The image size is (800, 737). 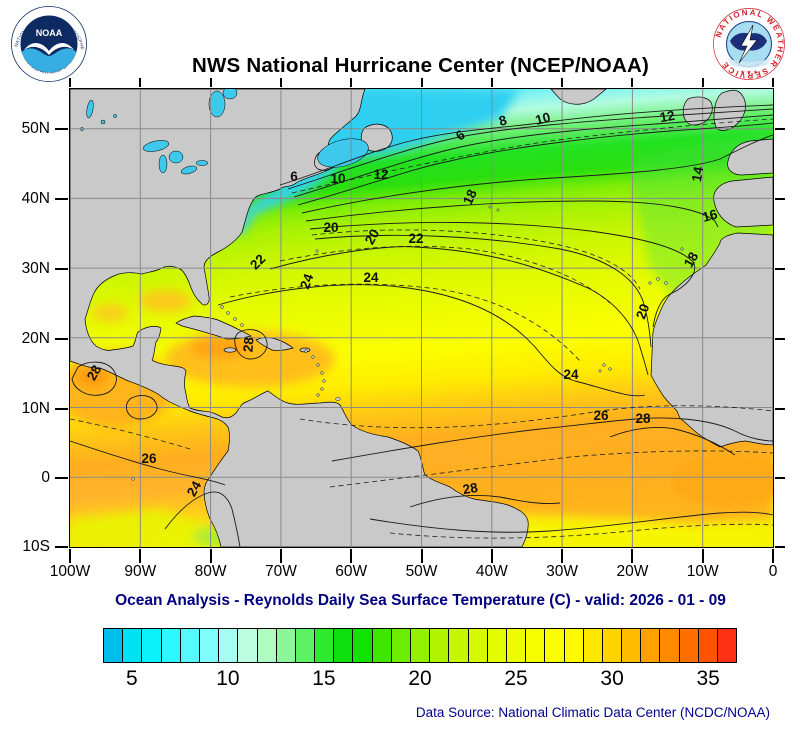 What do you see at coordinates (36, 546) in the screenshot?
I see `y-axis-label: 10S` at bounding box center [36, 546].